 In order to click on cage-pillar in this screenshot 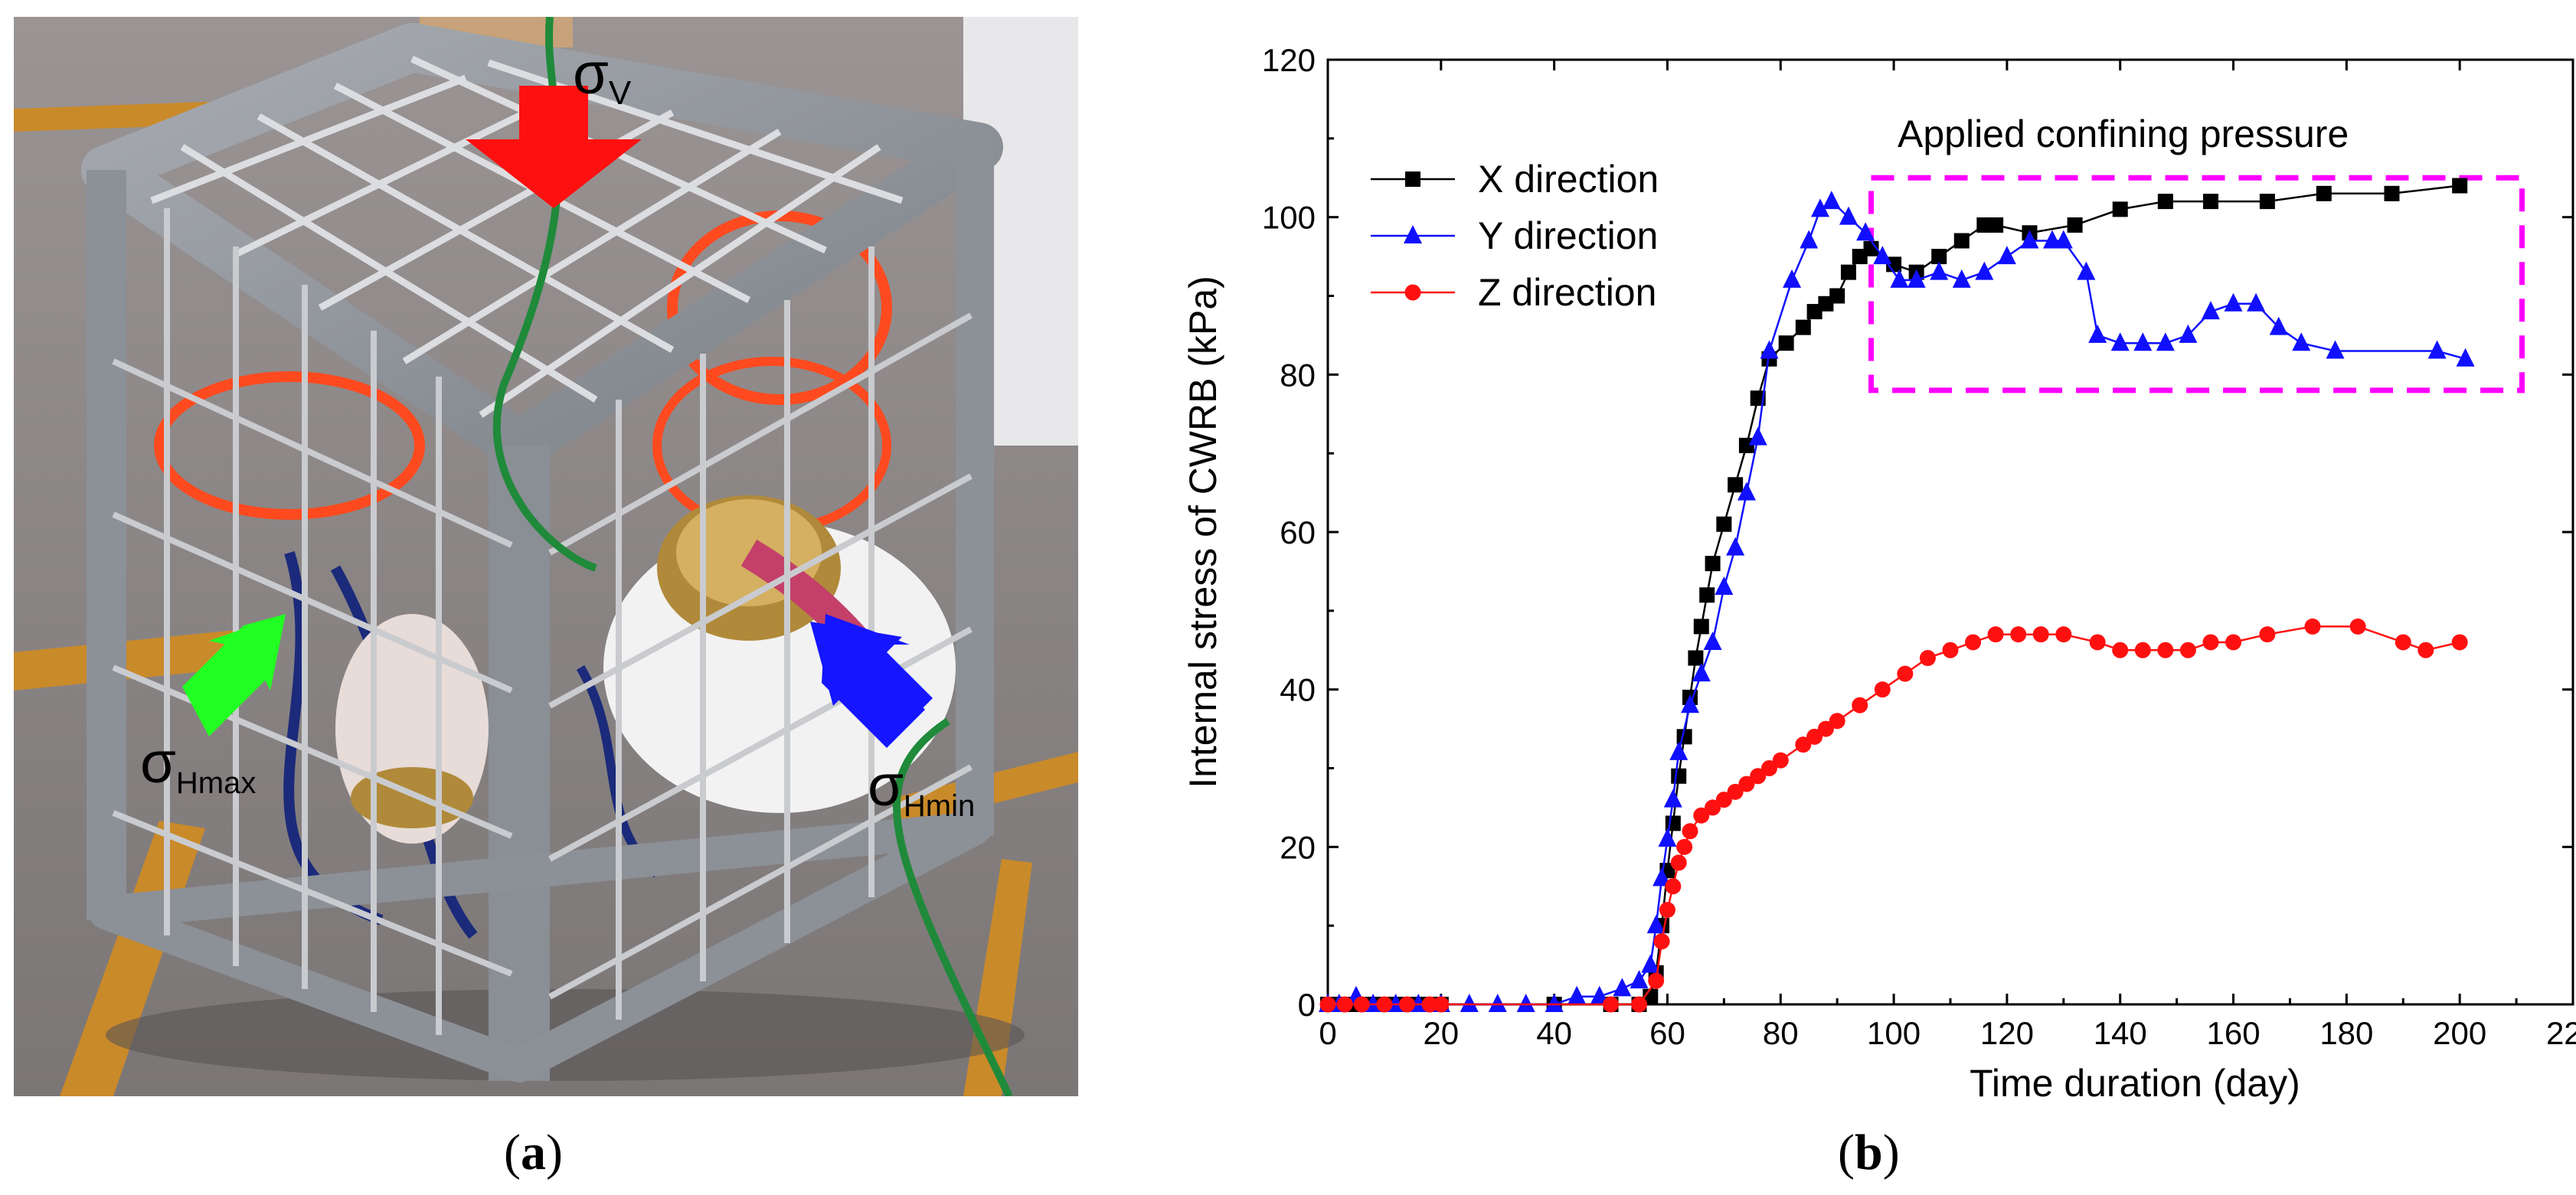, I will do `click(519, 763)`.